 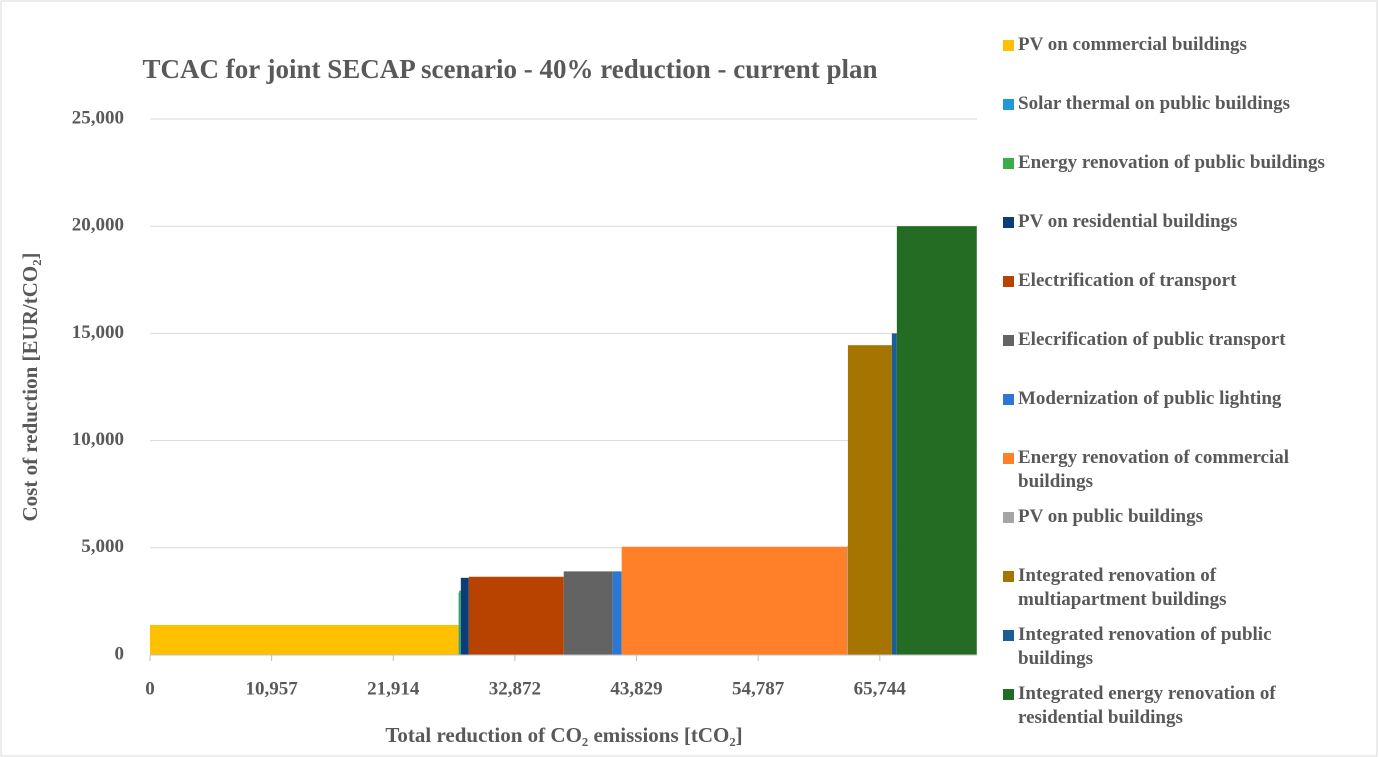 What do you see at coordinates (1175, 121) in the screenshot?
I see `legend-item: Solar thermal on public buildings` at bounding box center [1175, 121].